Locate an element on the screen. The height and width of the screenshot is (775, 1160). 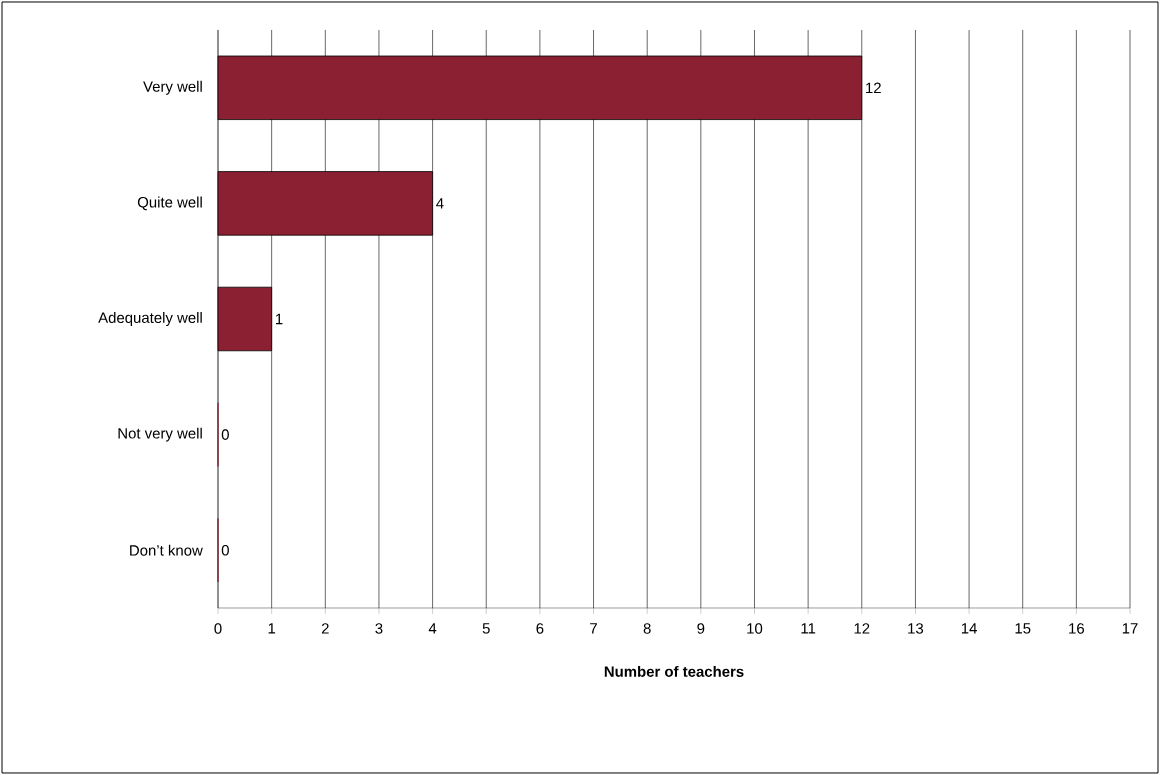
y-tick-label: Adequately well is located at coordinates (150, 319).